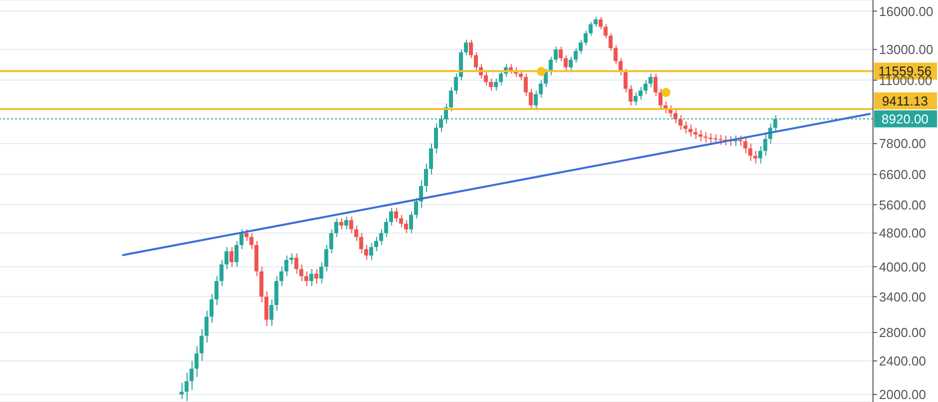 The width and height of the screenshot is (938, 402). Describe the element at coordinates (906, 11) in the screenshot. I see `y-tick-label: 16000.00` at that location.